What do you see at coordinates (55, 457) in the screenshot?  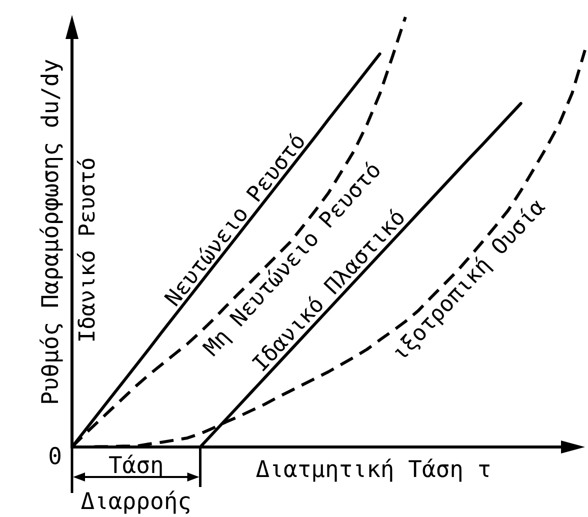 I see `text: 0` at bounding box center [55, 457].